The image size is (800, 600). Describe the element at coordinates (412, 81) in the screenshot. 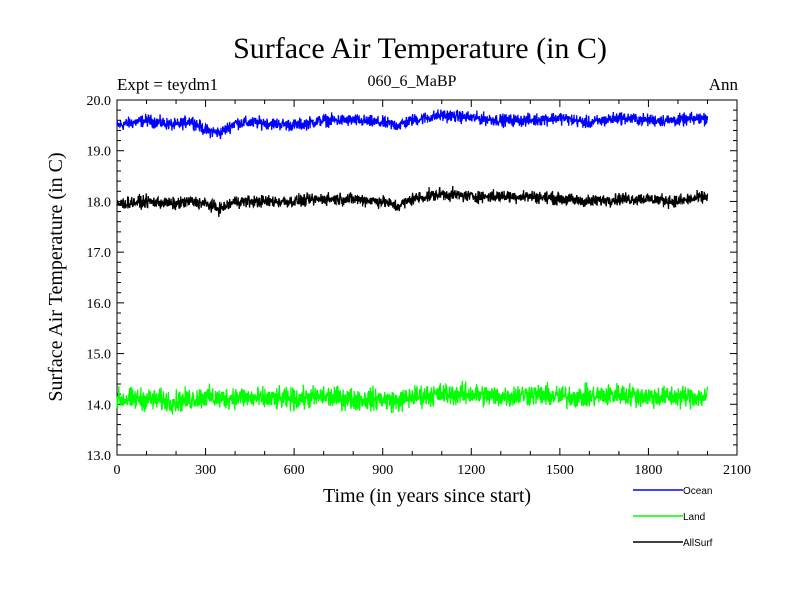

I see `chart-subtitle: 060_6_MaBP` at that location.